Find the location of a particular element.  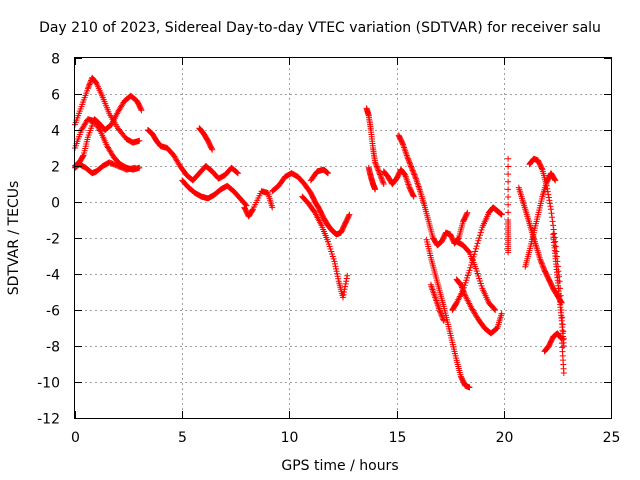

x-tick-label: 10 is located at coordinates (290, 438).